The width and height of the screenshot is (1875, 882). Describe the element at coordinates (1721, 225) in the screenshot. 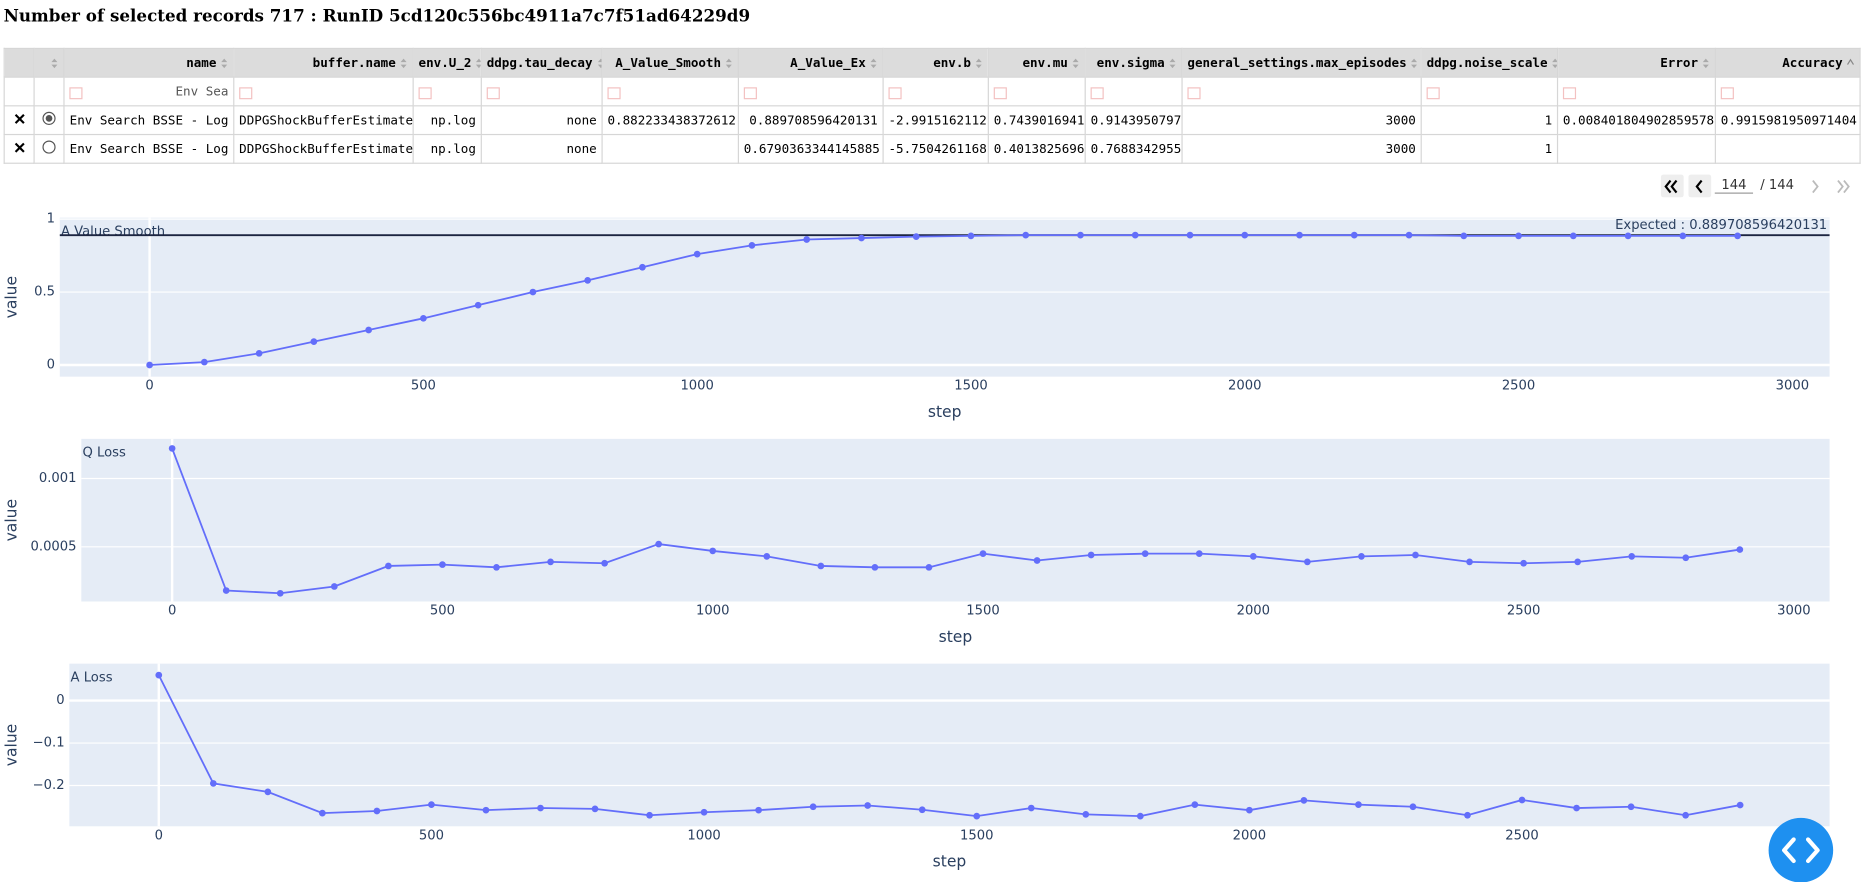

I see `expected-annotation: Expected : 0.889708596420131` at that location.